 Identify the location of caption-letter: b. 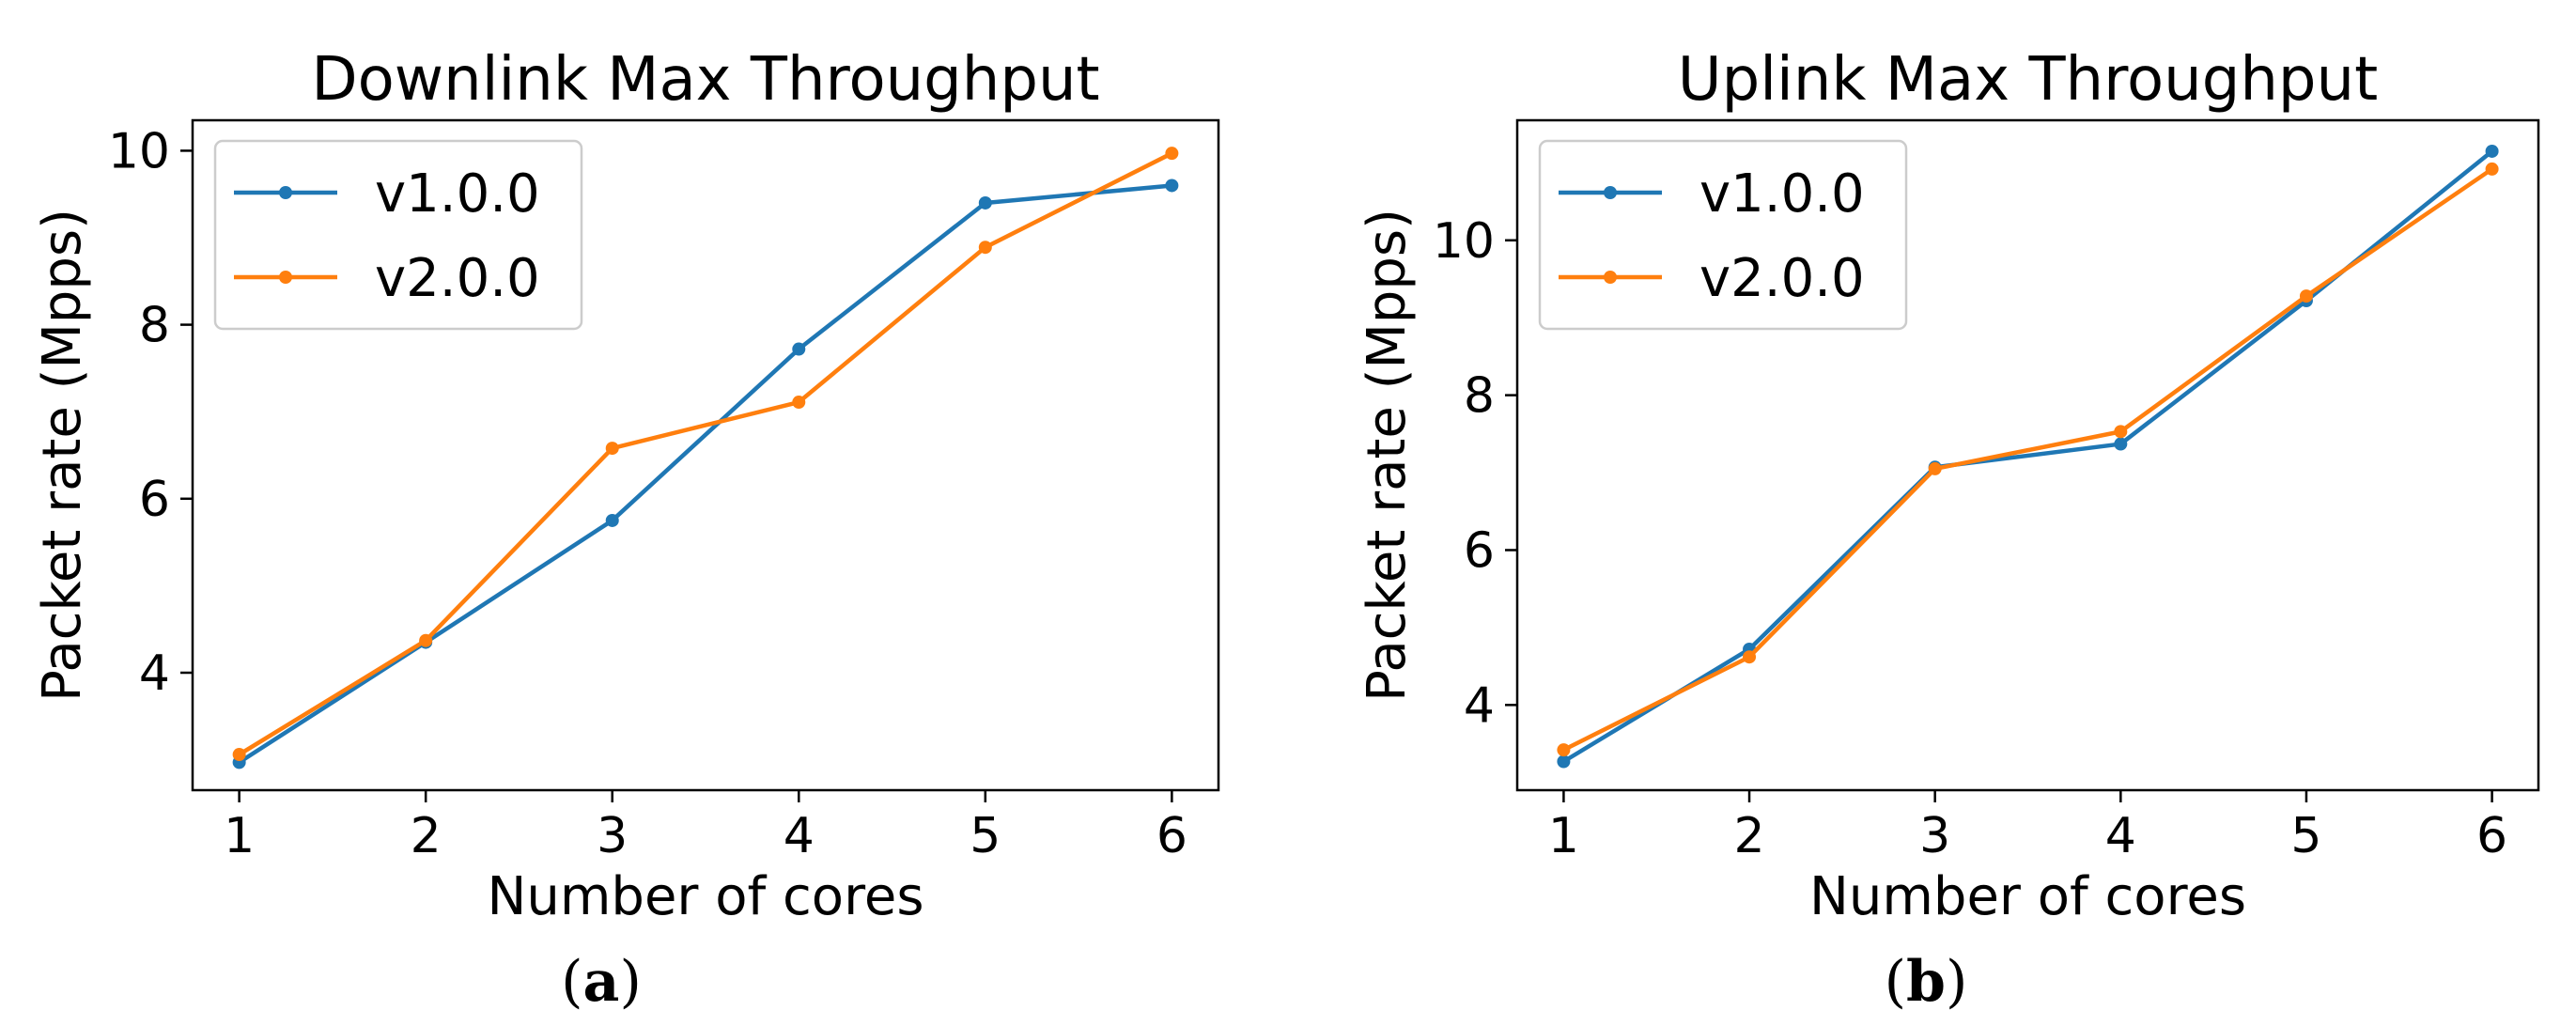
(1926, 982).